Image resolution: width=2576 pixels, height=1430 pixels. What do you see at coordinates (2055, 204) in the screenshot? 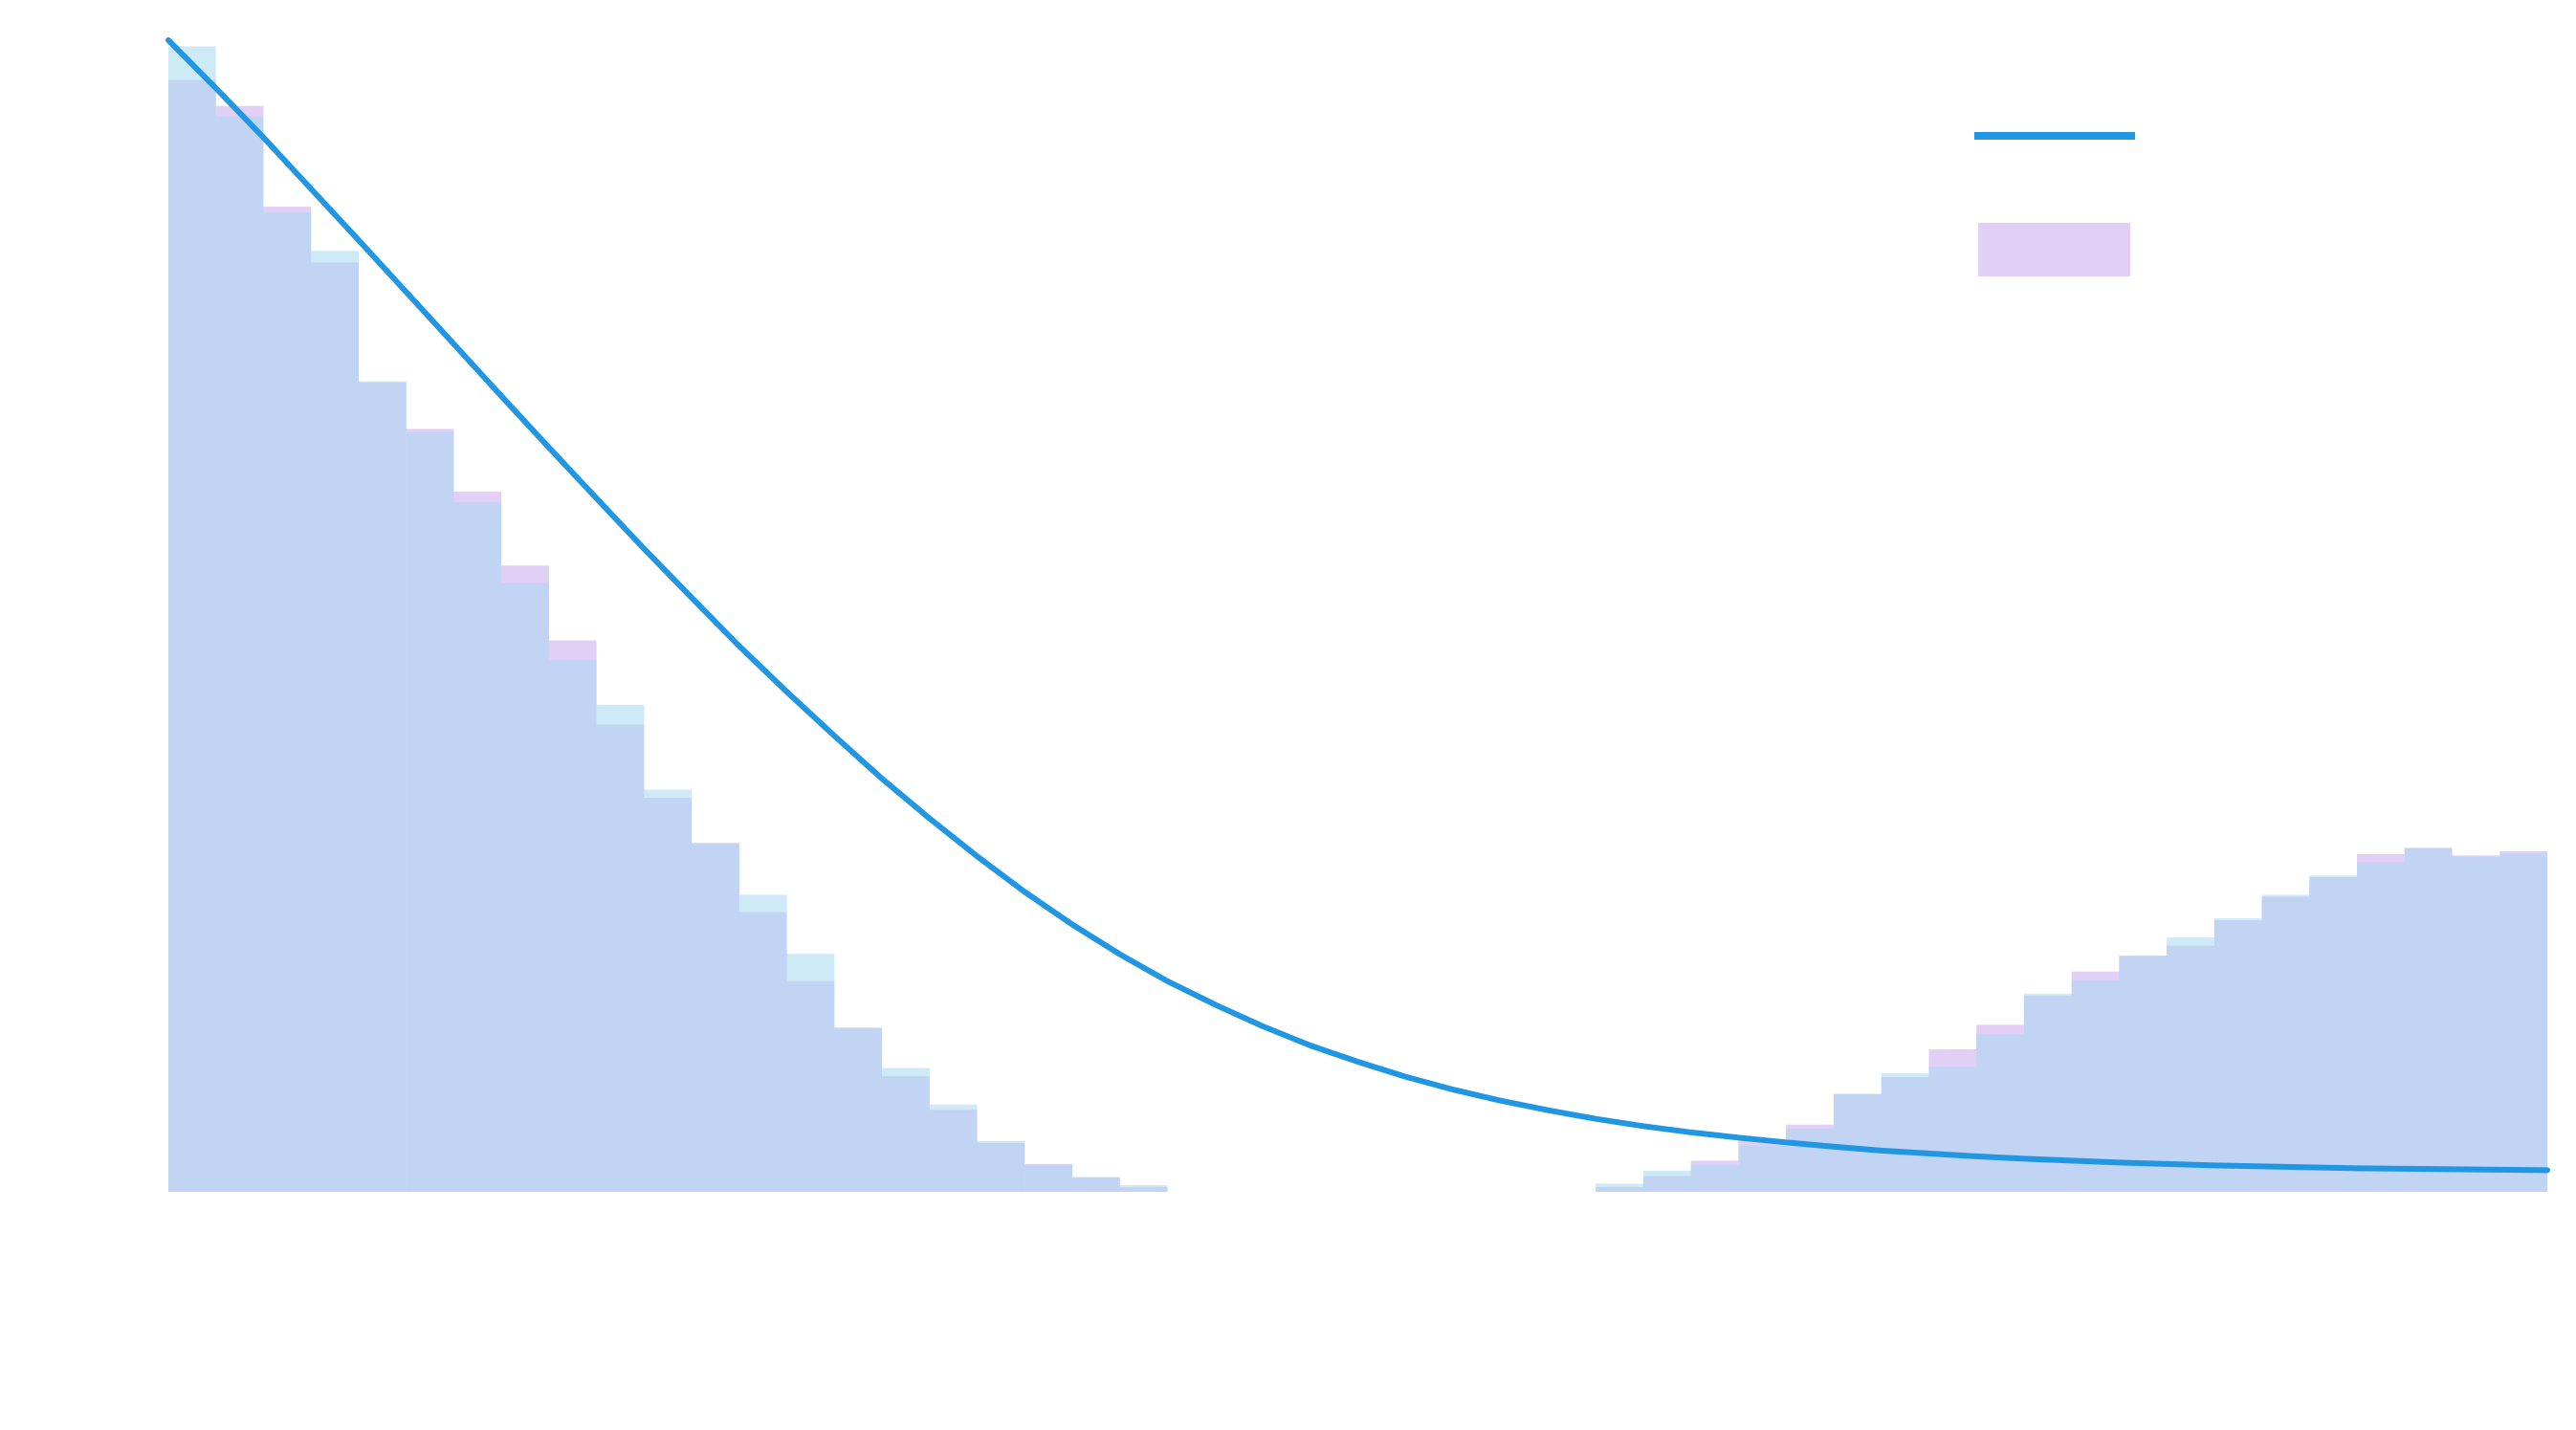
I see `legend` at bounding box center [2055, 204].